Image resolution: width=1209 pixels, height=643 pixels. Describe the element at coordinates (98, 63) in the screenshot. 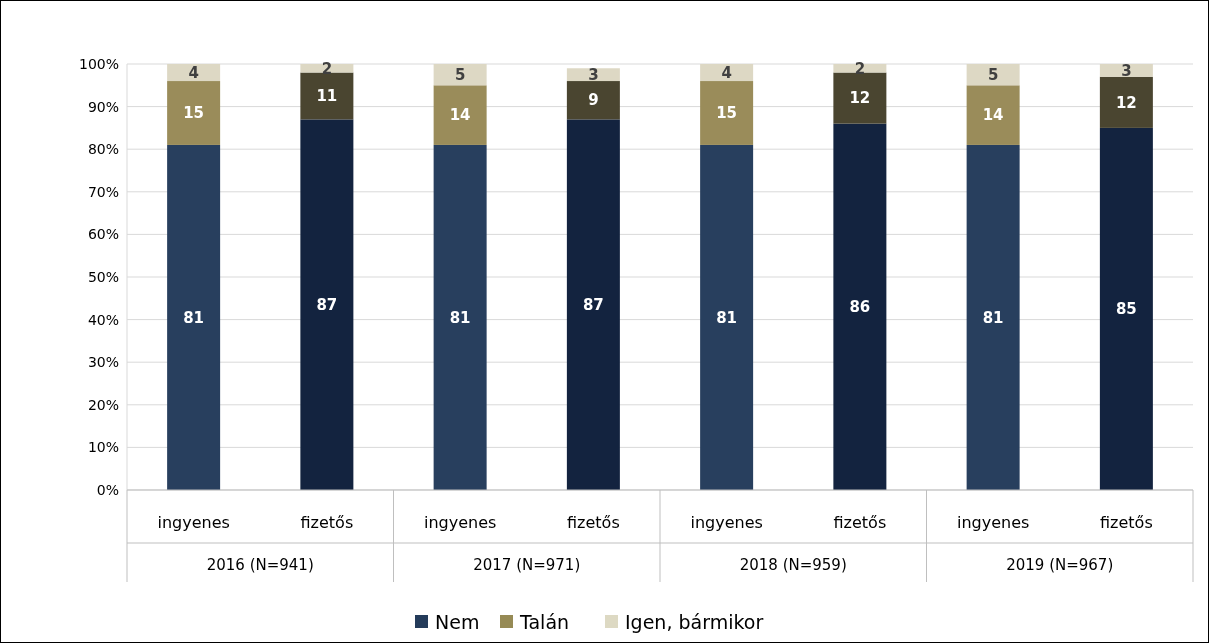

I see `y-tick-label: 100%` at that location.